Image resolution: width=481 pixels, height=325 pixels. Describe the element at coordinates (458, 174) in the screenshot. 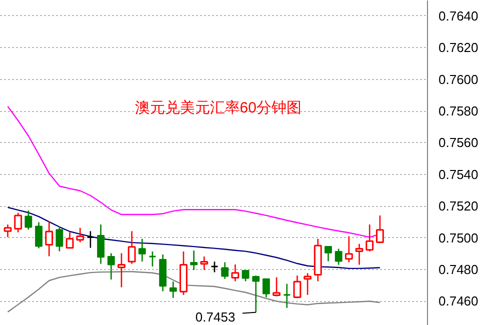

I see `y-tick-label: 0.7540` at that location.